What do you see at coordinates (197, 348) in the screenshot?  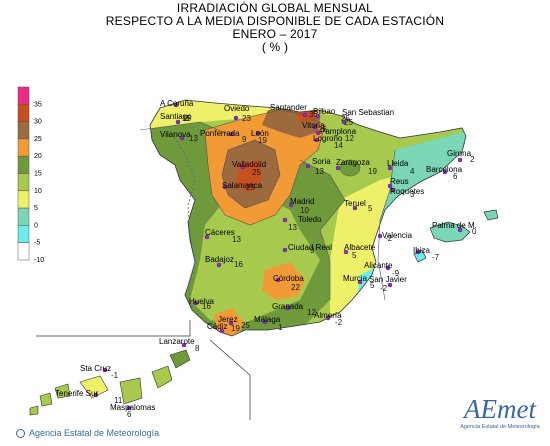 I see `station-value: 8` at bounding box center [197, 348].